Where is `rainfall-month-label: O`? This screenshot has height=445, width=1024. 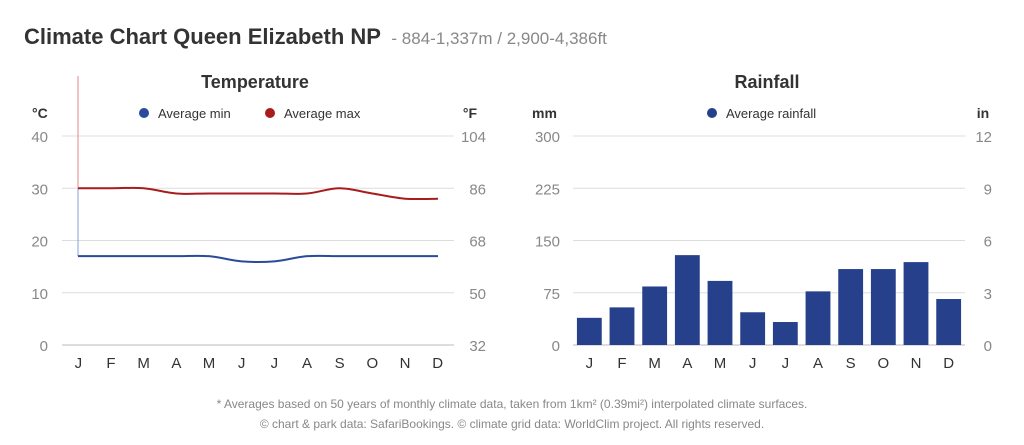
rainfall-month-label: O is located at coordinates (883, 363).